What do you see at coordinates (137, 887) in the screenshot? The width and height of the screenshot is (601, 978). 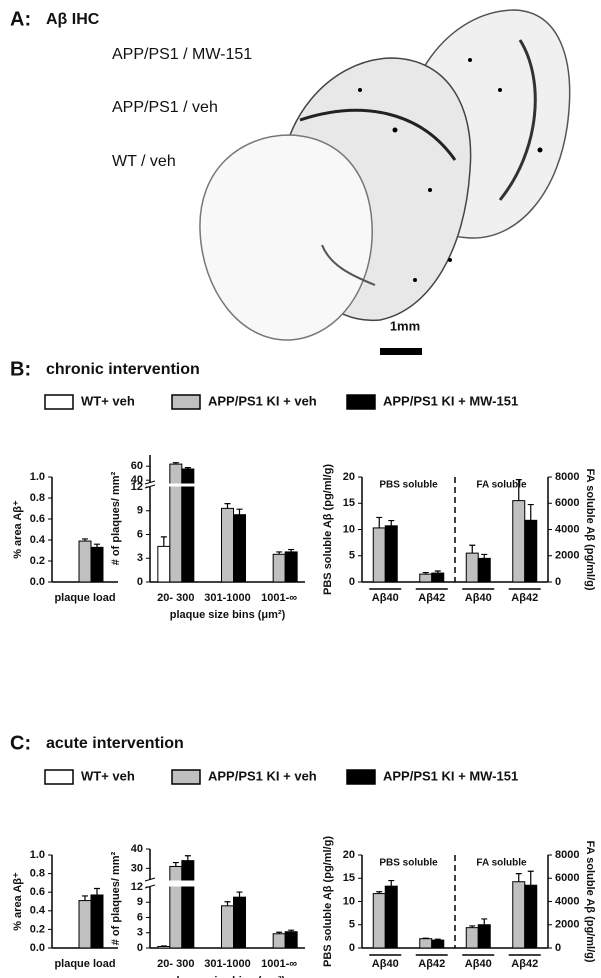 I see `y-tick-label: 12` at bounding box center [137, 887].